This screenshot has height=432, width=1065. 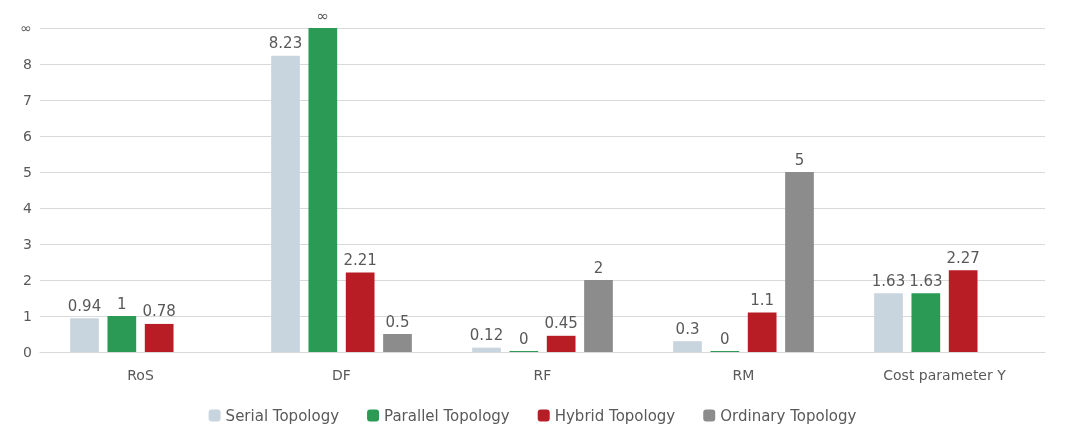 What do you see at coordinates (26, 28) in the screenshot?
I see `y-tick-label: ∞` at bounding box center [26, 28].